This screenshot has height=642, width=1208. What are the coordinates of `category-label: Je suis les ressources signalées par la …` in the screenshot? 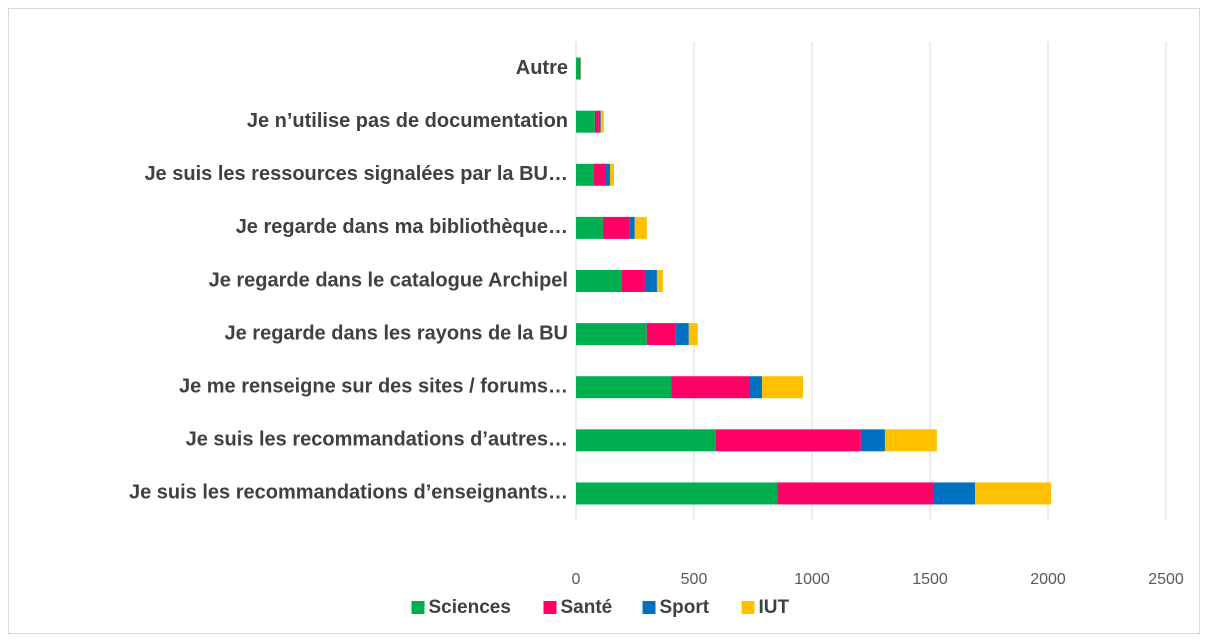 It's located at (356, 174).